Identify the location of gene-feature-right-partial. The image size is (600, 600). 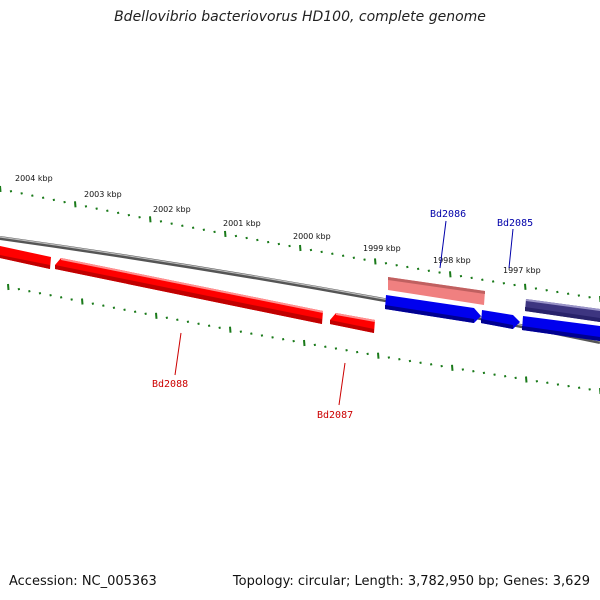
(561, 328).